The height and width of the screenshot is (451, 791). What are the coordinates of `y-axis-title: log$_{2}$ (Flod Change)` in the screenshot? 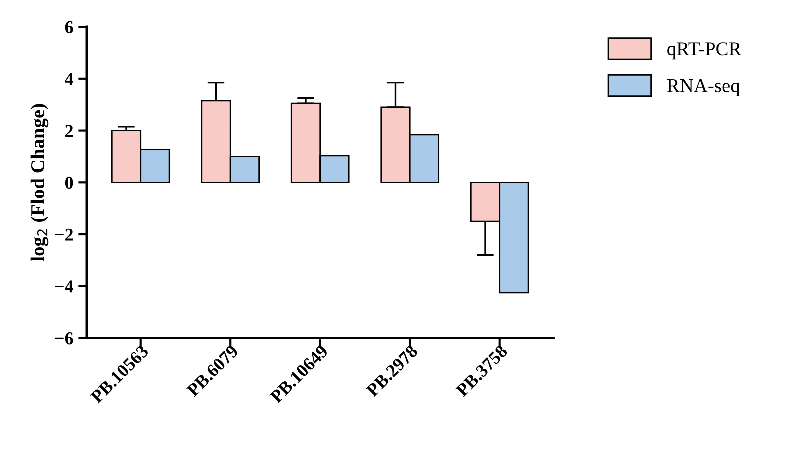 It's located at (39, 183).